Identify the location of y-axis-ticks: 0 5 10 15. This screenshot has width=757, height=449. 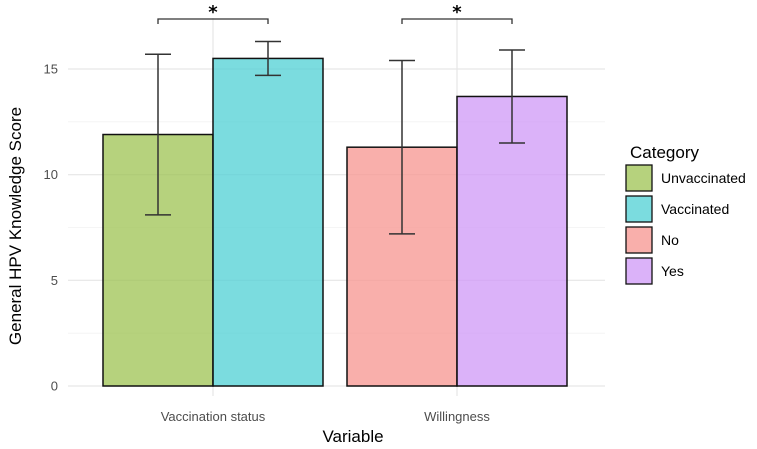
(51, 228).